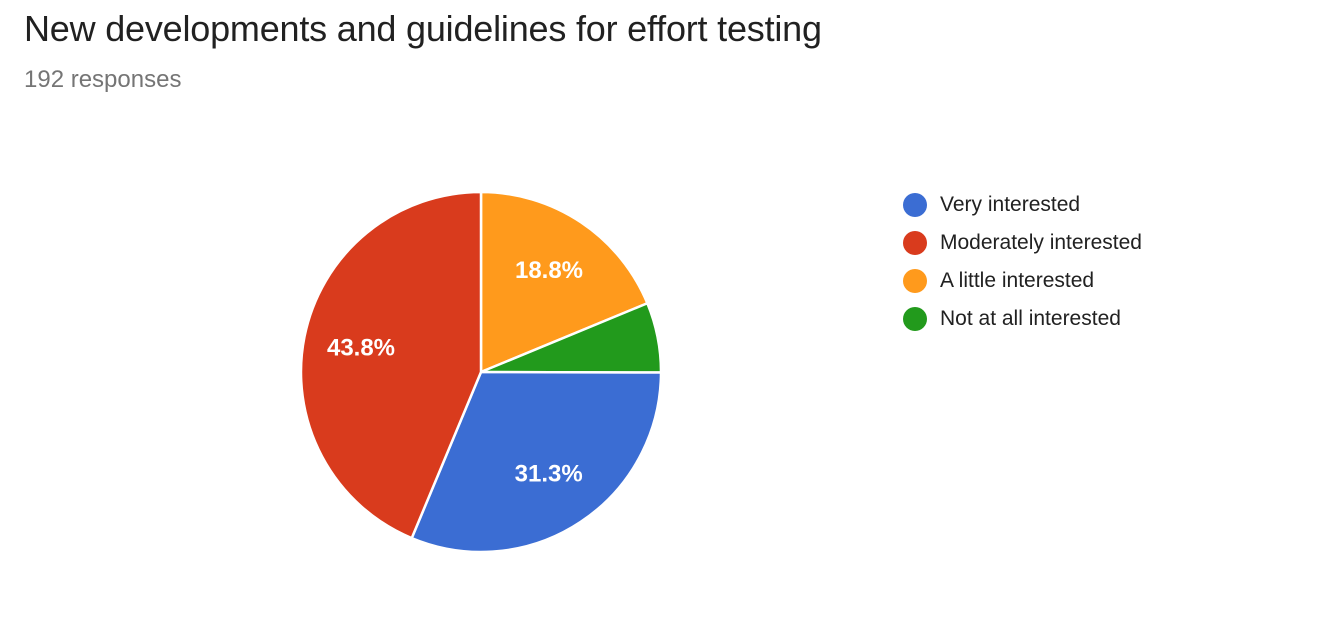  Describe the element at coordinates (1041, 242) in the screenshot. I see `legend-label: Moderately interested` at that location.